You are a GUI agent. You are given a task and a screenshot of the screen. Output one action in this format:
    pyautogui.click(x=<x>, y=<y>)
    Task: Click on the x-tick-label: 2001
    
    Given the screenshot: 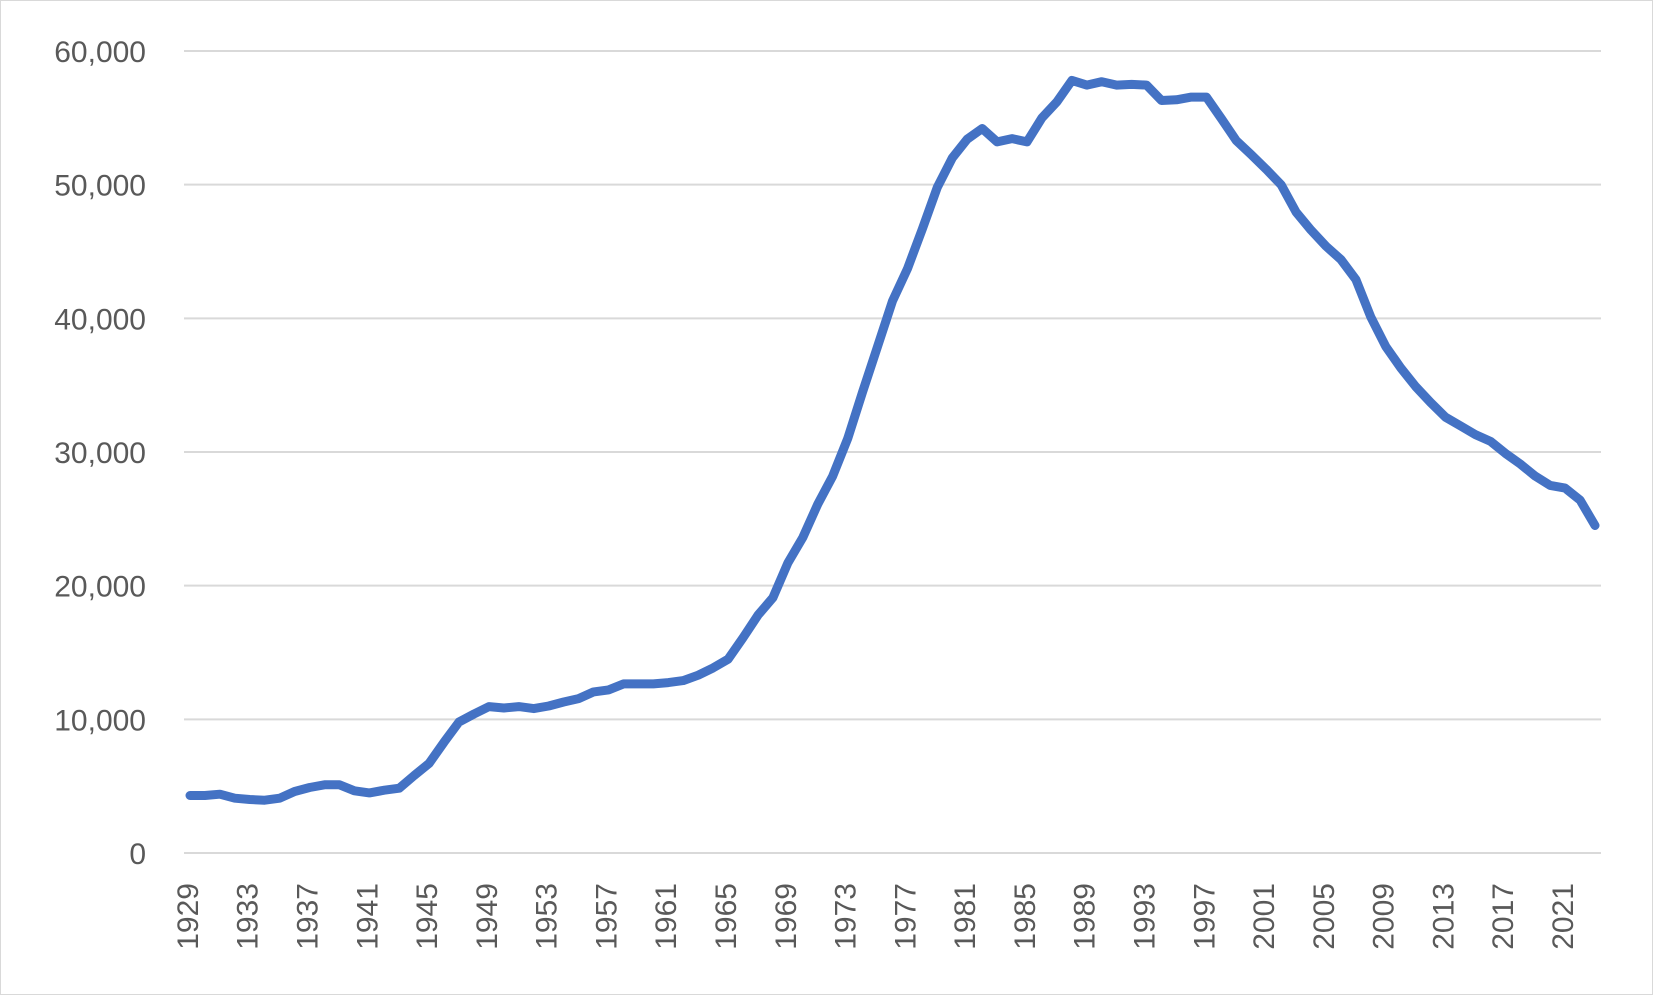 What is the action you would take?
    pyautogui.click(x=1264, y=916)
    